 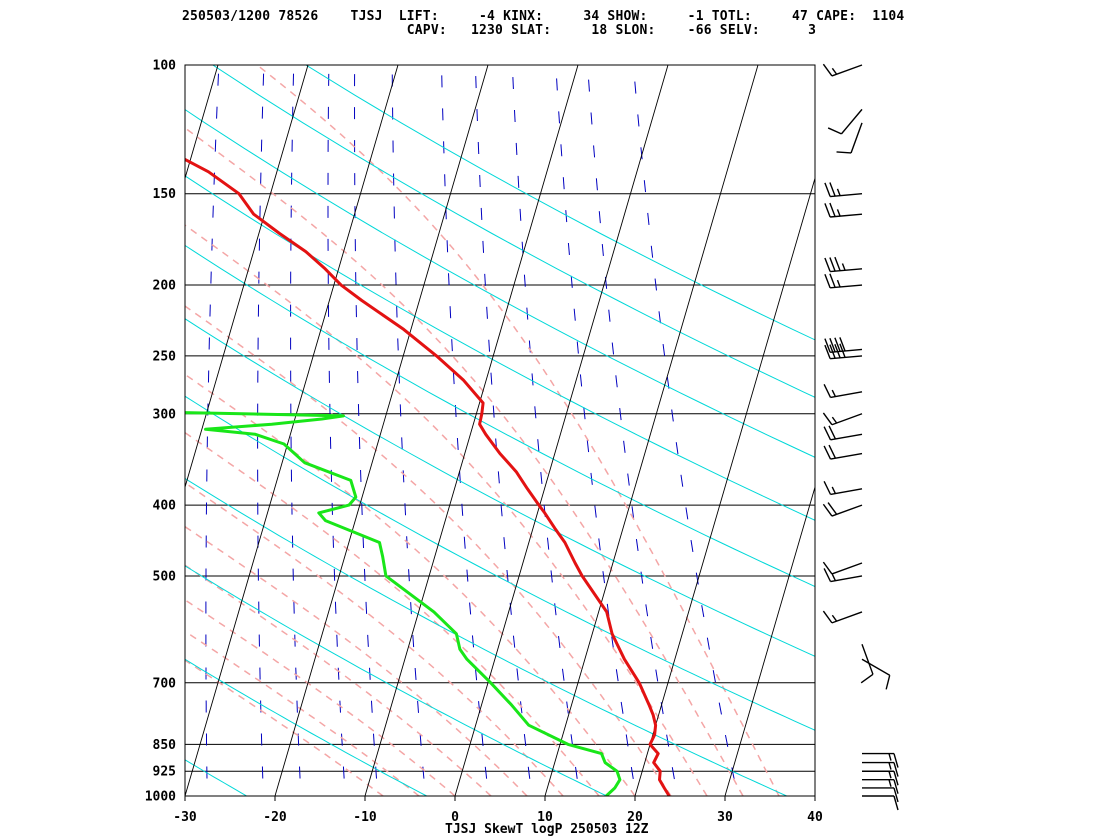 What do you see at coordinates (499, 30) in the screenshot?
I see `indices-line-2: CAPV: 1230 SLAT: 18 SLON: -66 SELV: 3` at bounding box center [499, 30].